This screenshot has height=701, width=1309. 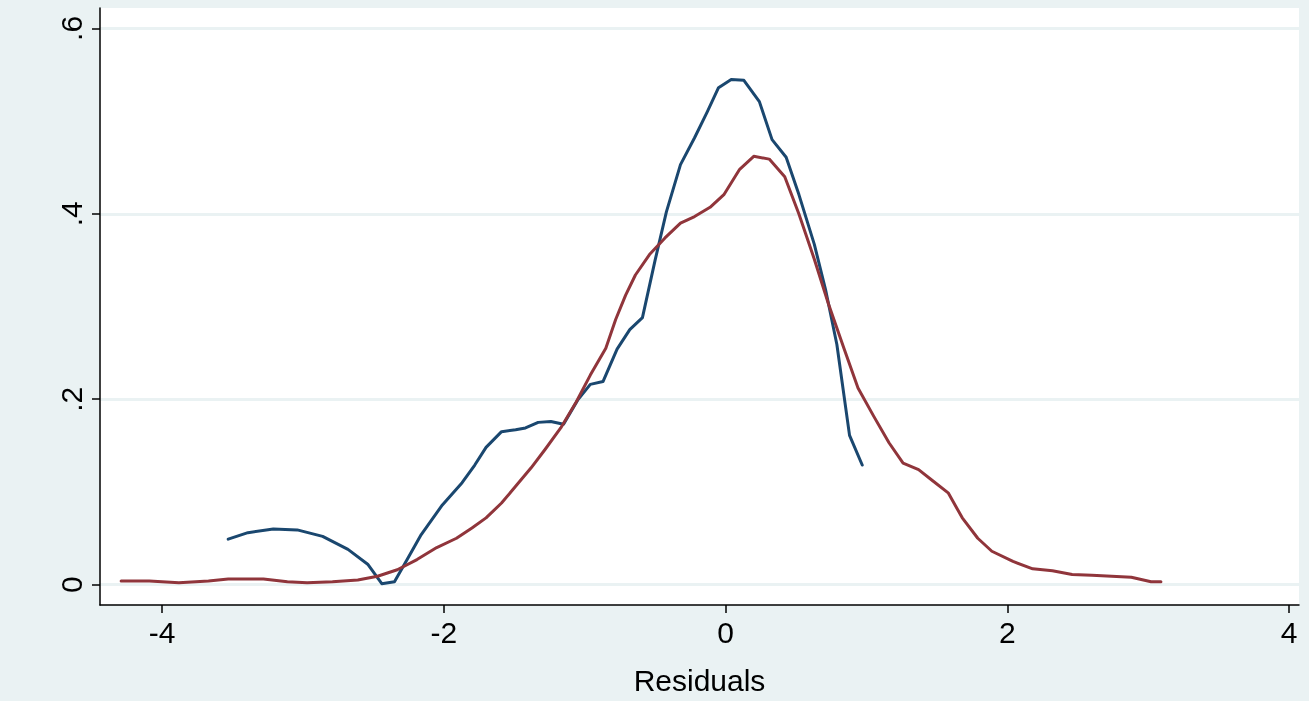 What do you see at coordinates (71, 399) in the screenshot?
I see `y-tick-label: .2` at bounding box center [71, 399].